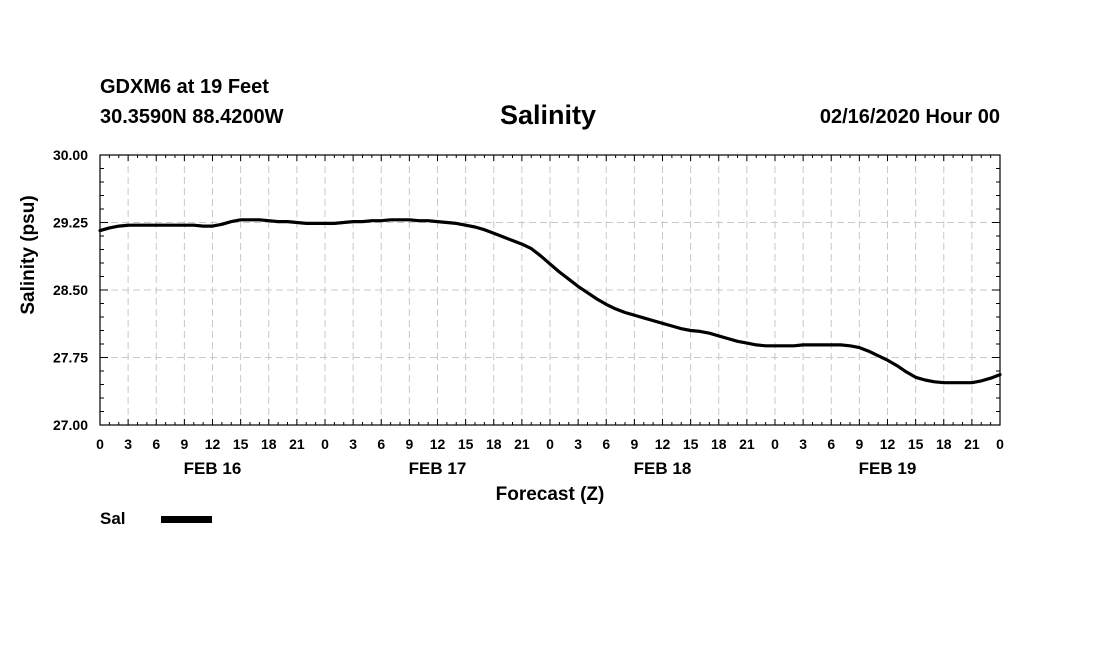 This screenshot has height=650, width=1100. I want to click on legend-label: Sal, so click(113, 518).